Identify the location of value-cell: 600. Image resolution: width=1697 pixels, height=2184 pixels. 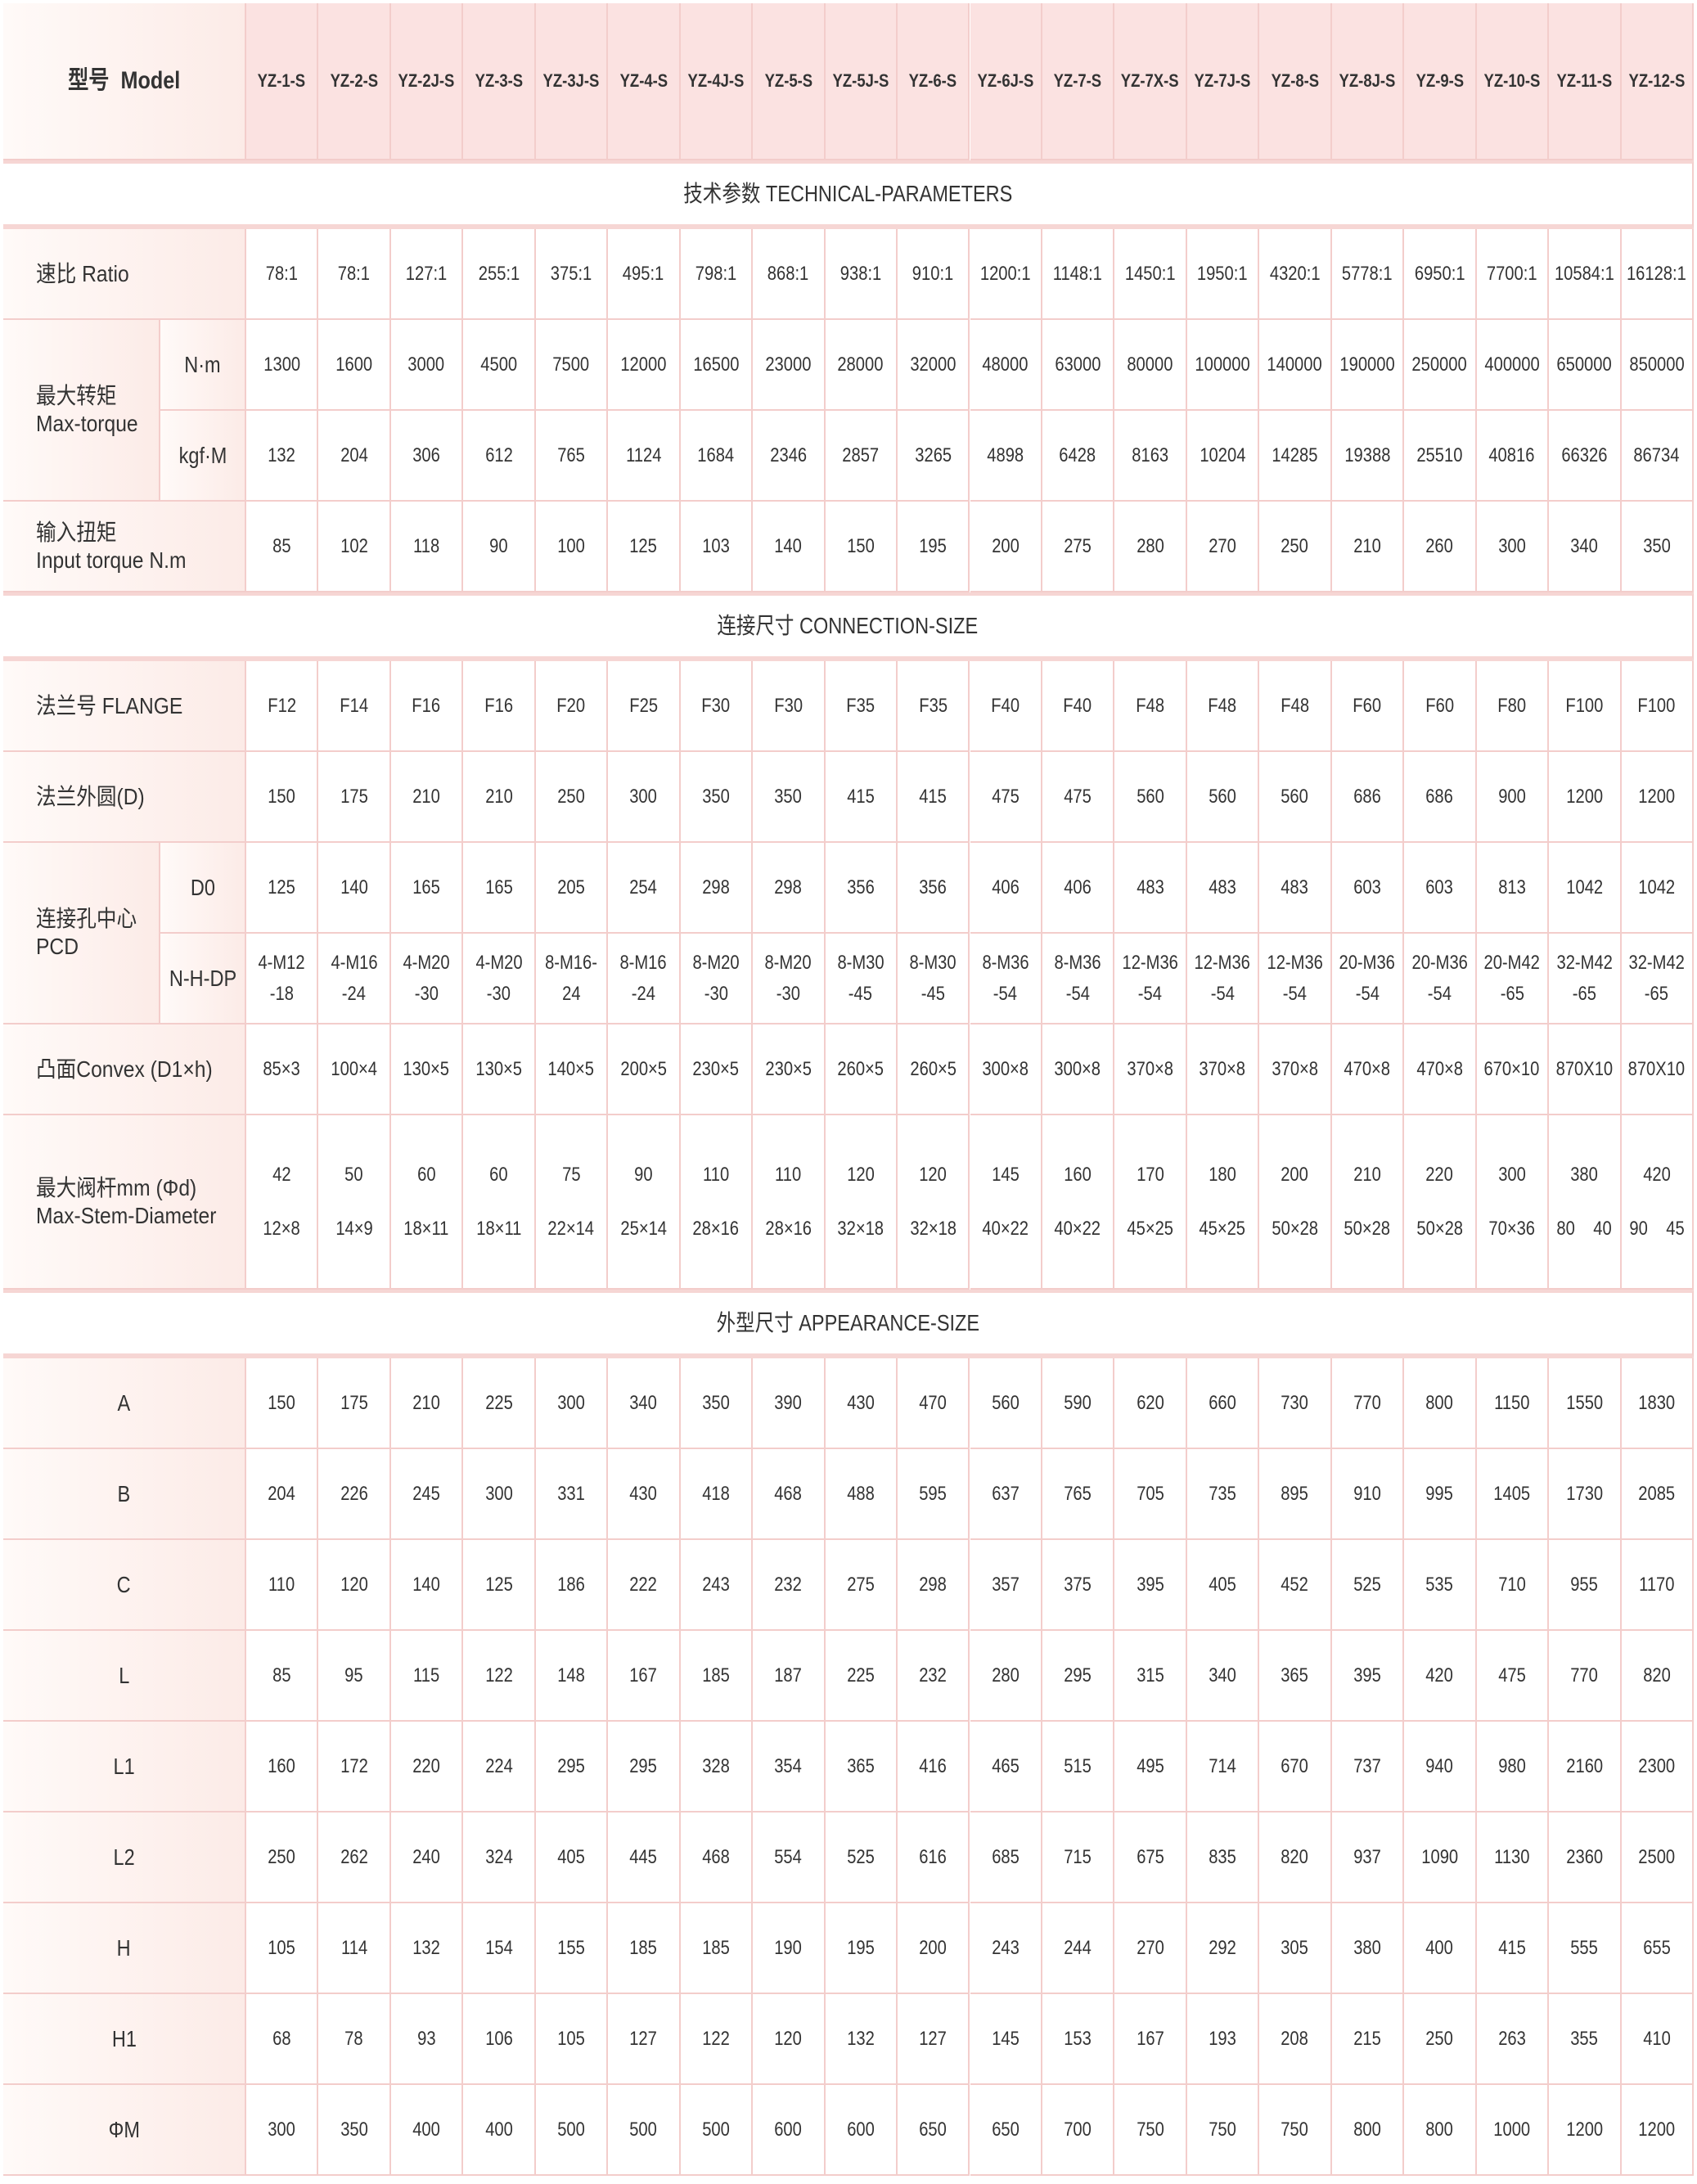
(861, 2130).